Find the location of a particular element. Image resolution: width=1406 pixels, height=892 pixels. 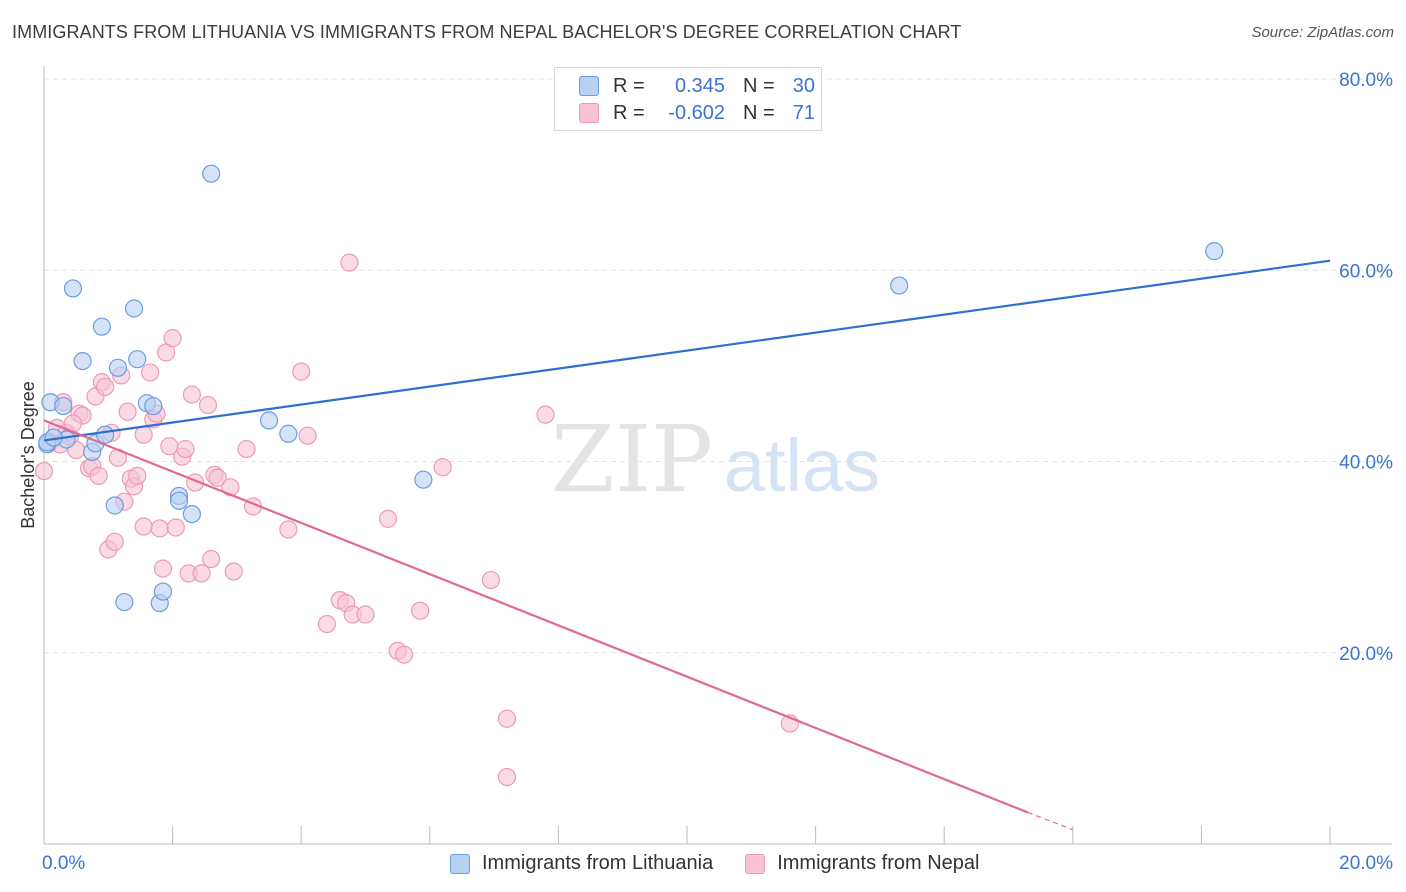

legend-item-lithuania: Immigrants from Lithuania is located at coordinates (581, 863).